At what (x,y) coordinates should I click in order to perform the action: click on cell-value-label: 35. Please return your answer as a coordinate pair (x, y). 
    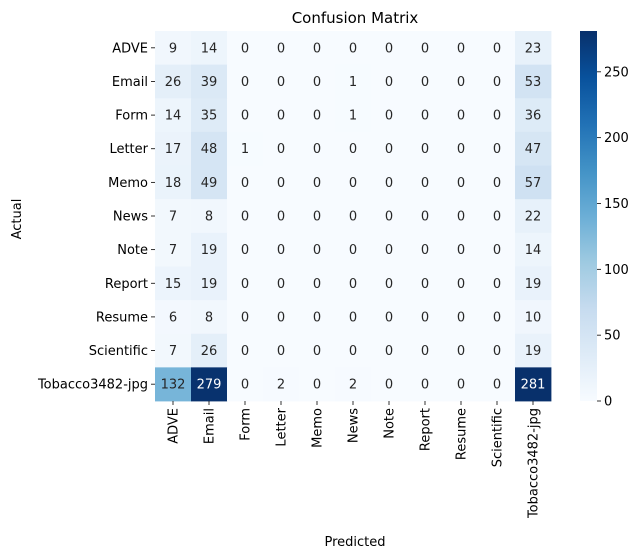
    Looking at the image, I should click on (209, 116).